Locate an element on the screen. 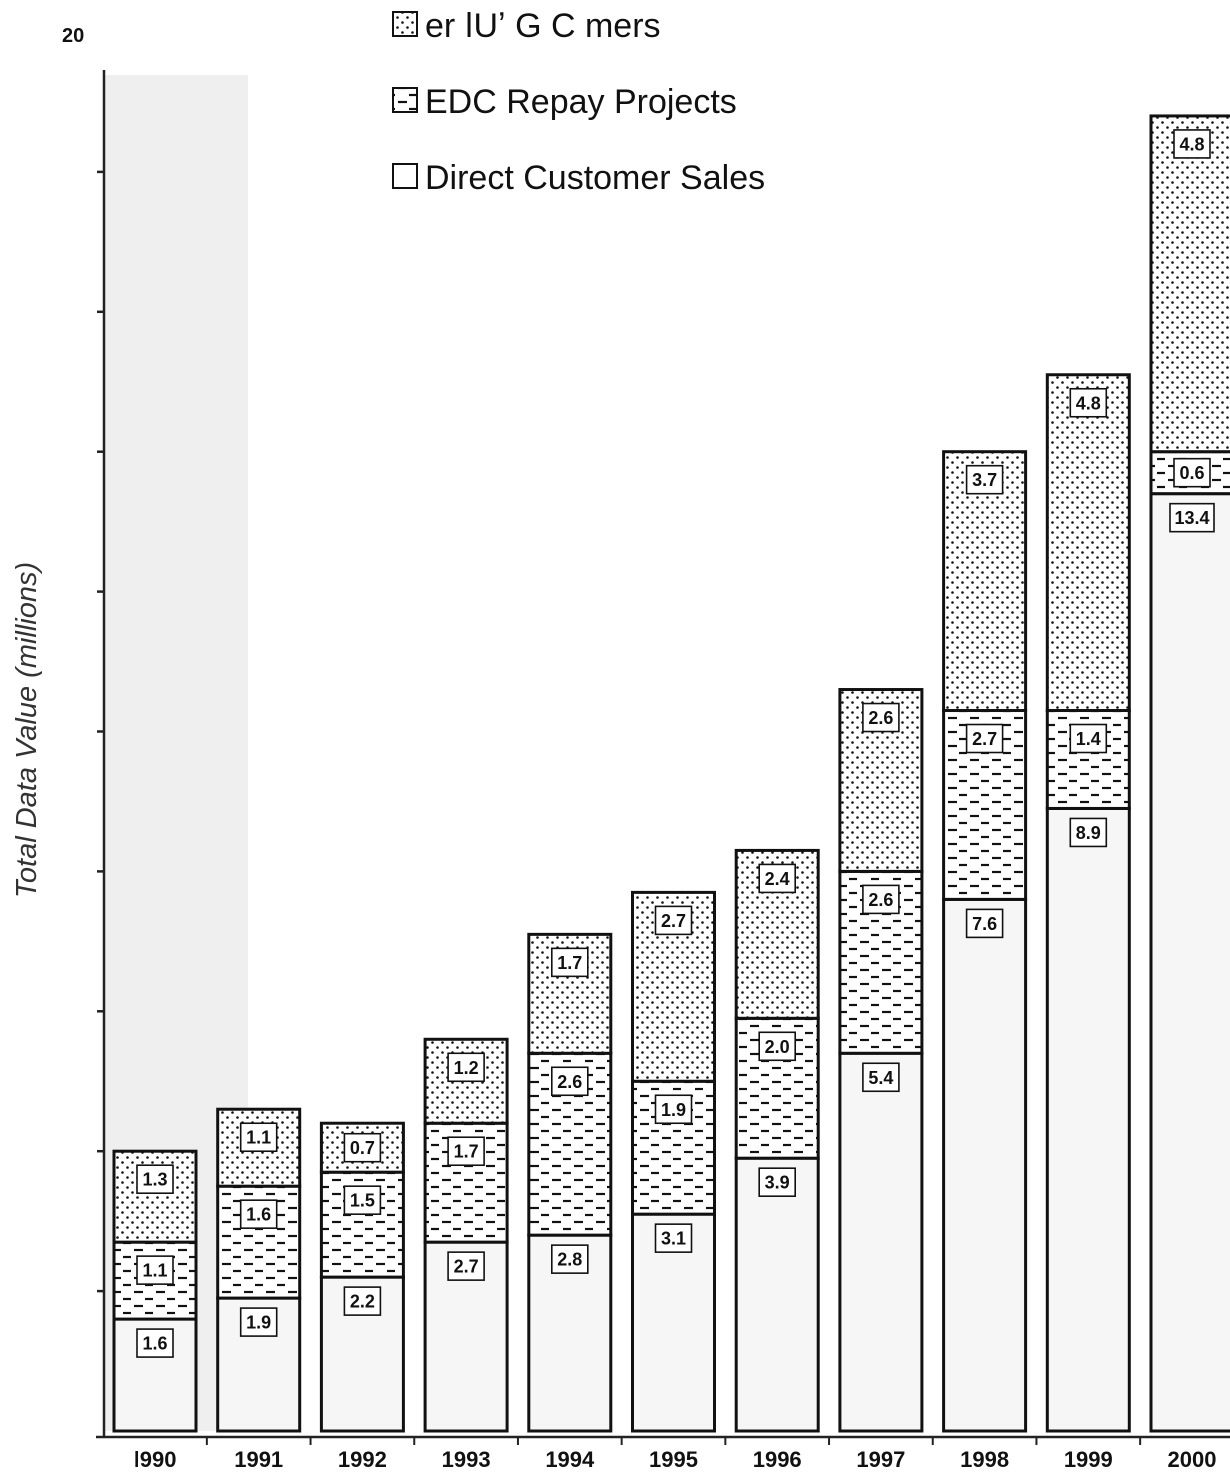  data-label-third-series-1996: 2.4 is located at coordinates (777, 879).